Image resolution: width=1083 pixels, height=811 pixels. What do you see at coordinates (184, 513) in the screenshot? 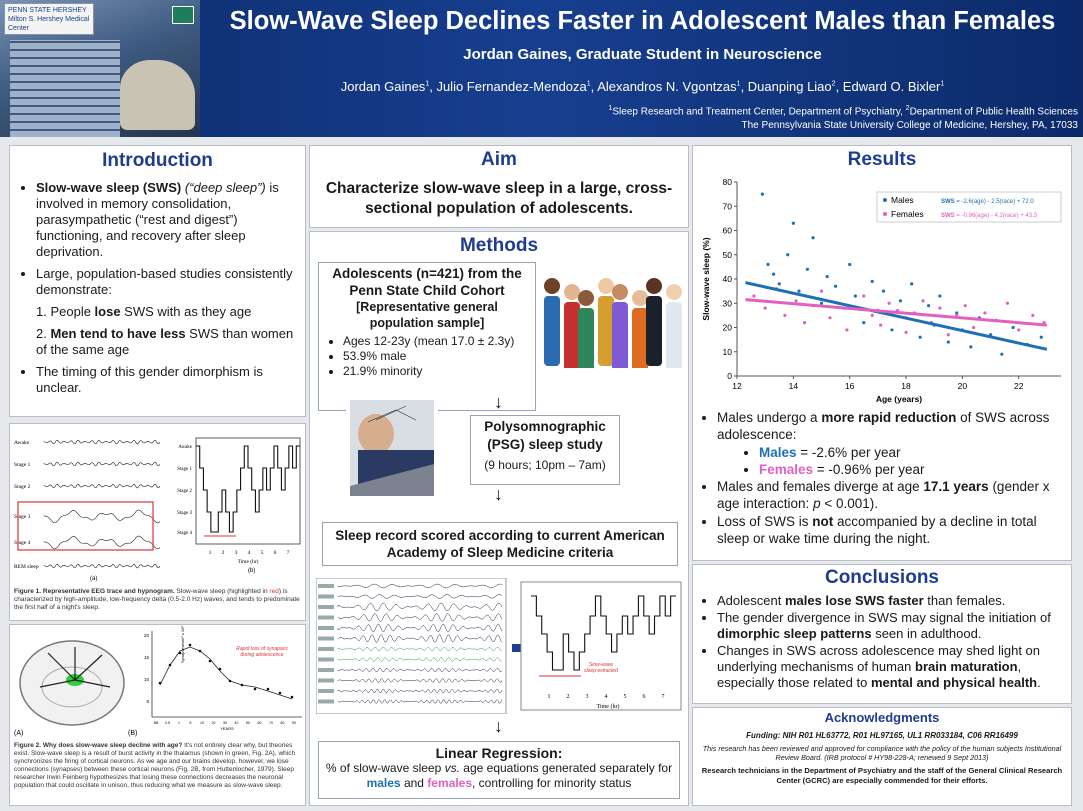
I see `hyp-stage-label: Stage 3` at bounding box center [184, 513].